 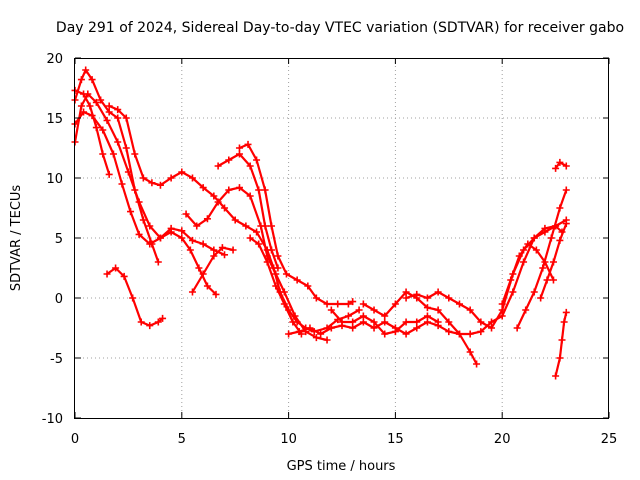 What do you see at coordinates (16, 238) in the screenshot?
I see `y-axis-label: SDTVAR / TECUs` at bounding box center [16, 238].